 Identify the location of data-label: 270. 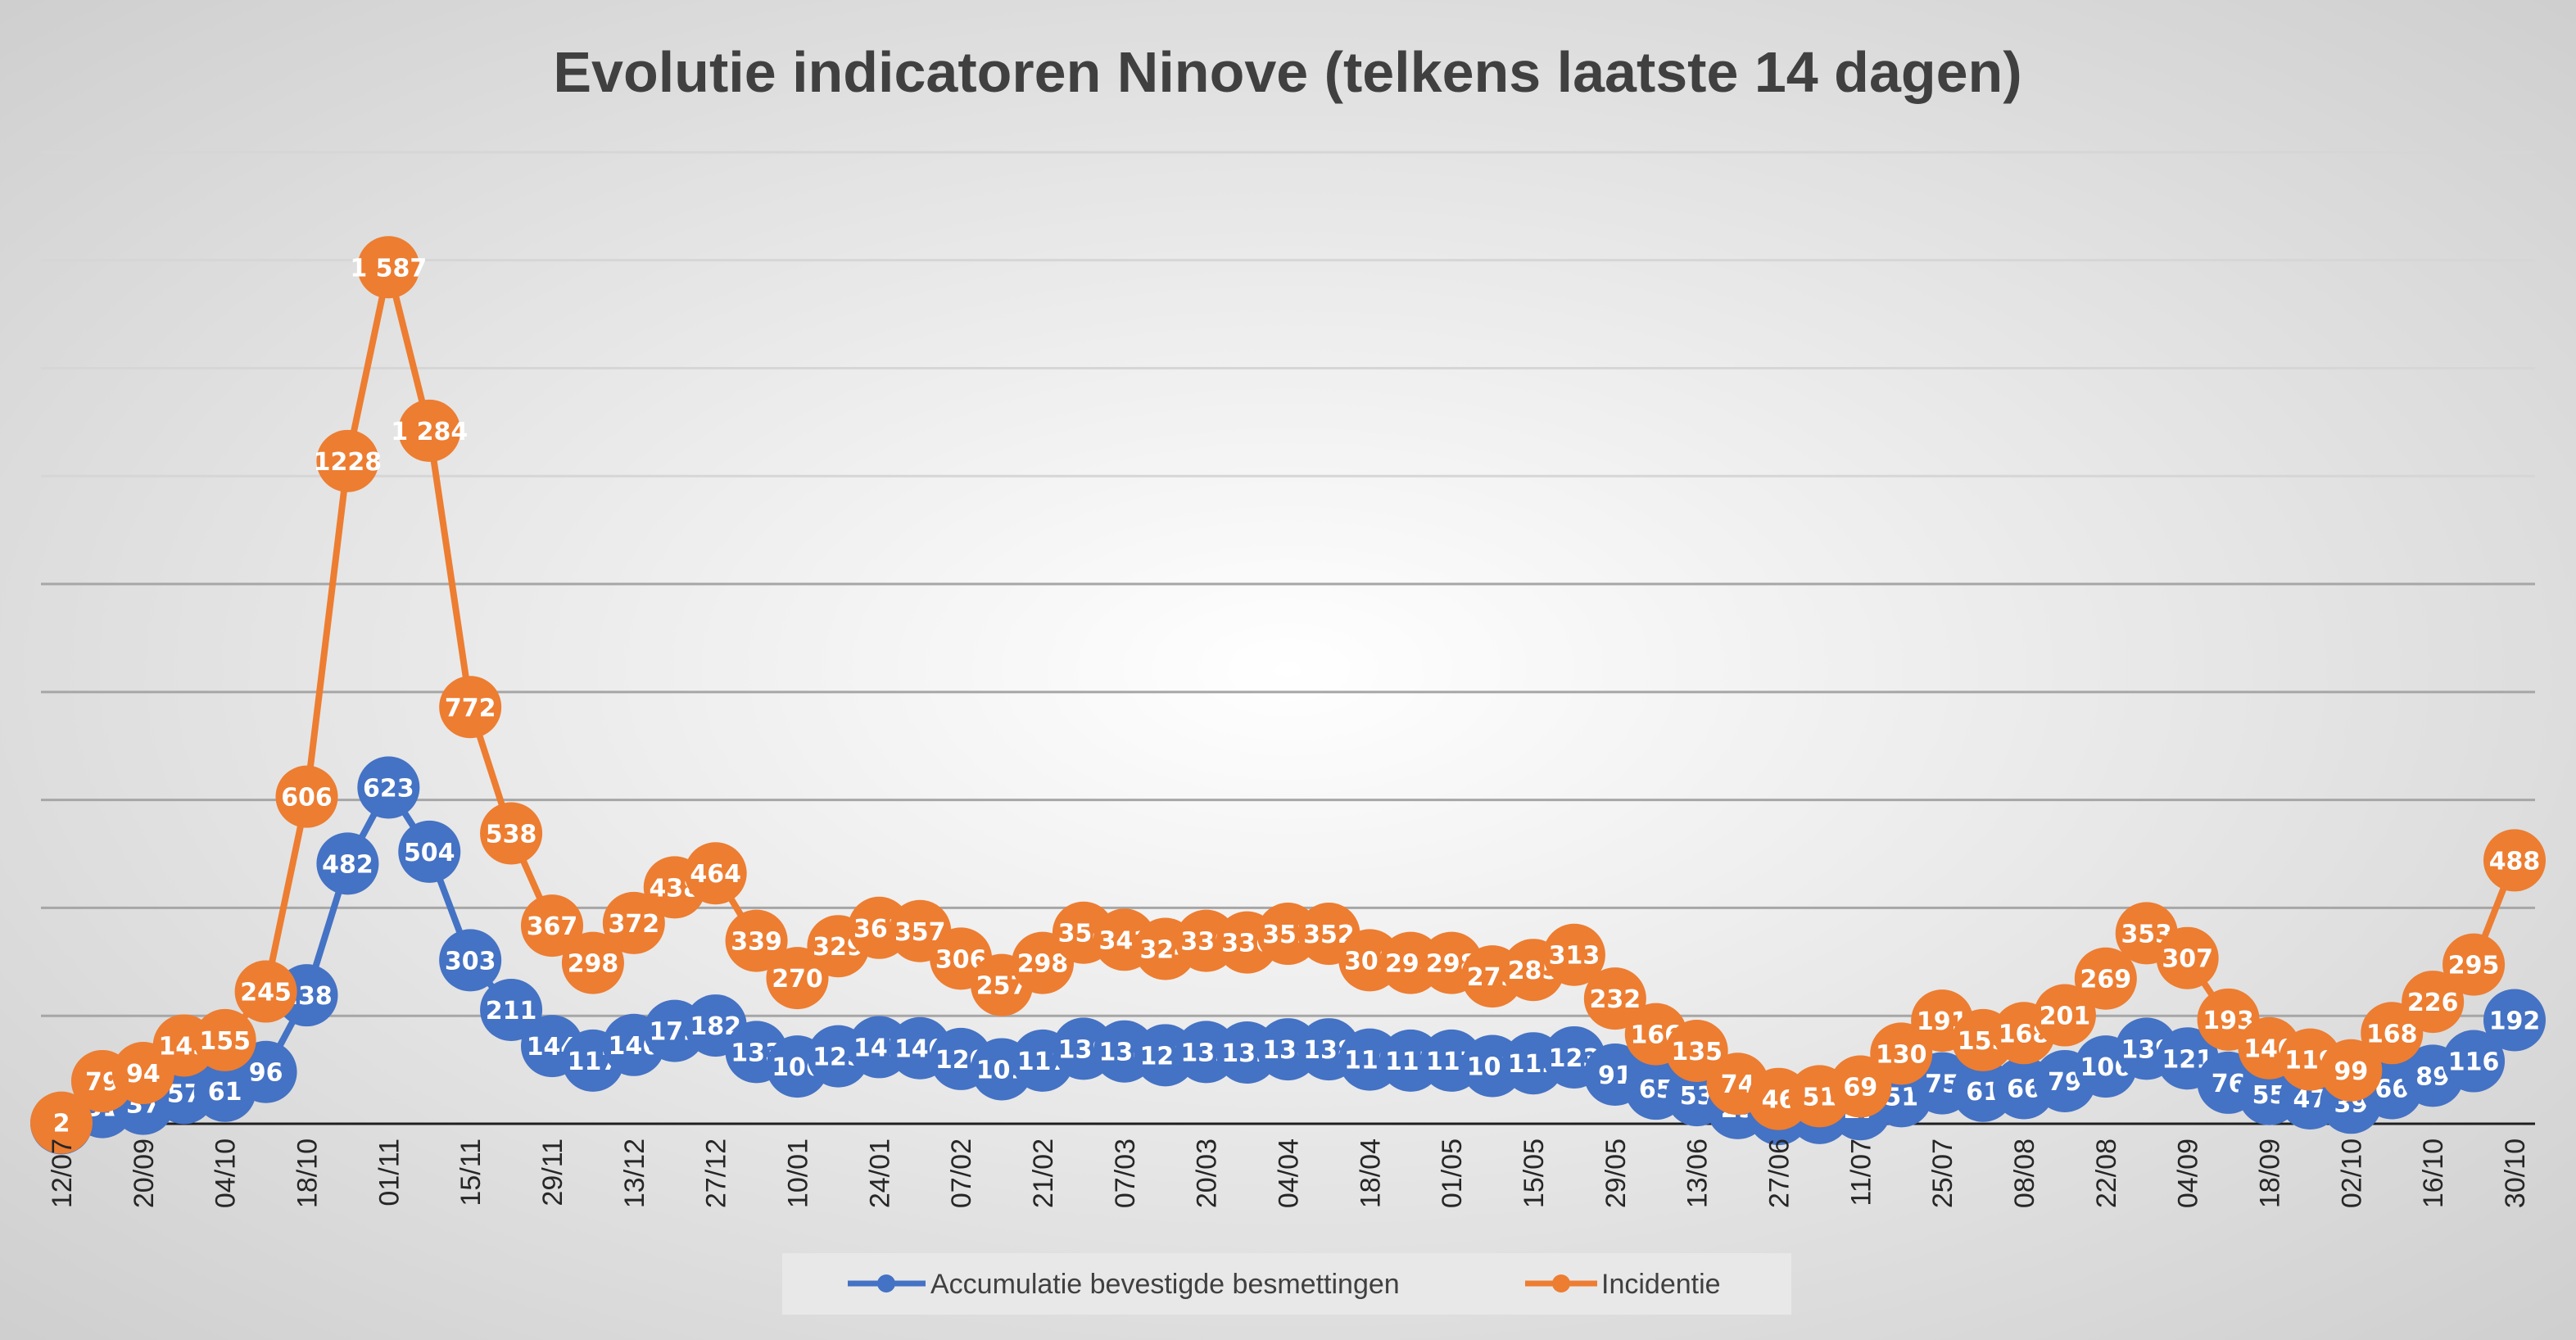
(797, 980).